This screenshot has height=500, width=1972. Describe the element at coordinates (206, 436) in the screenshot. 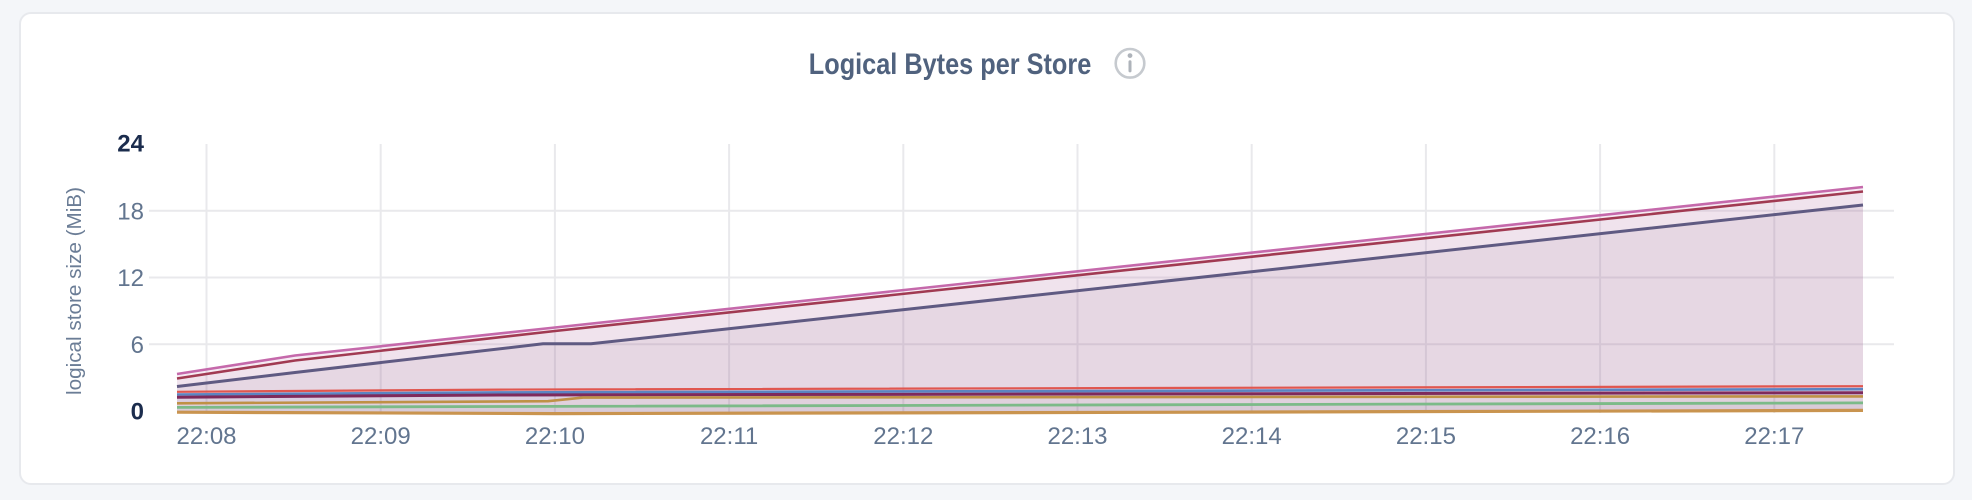

I see `svg-text: 22:08` at that location.